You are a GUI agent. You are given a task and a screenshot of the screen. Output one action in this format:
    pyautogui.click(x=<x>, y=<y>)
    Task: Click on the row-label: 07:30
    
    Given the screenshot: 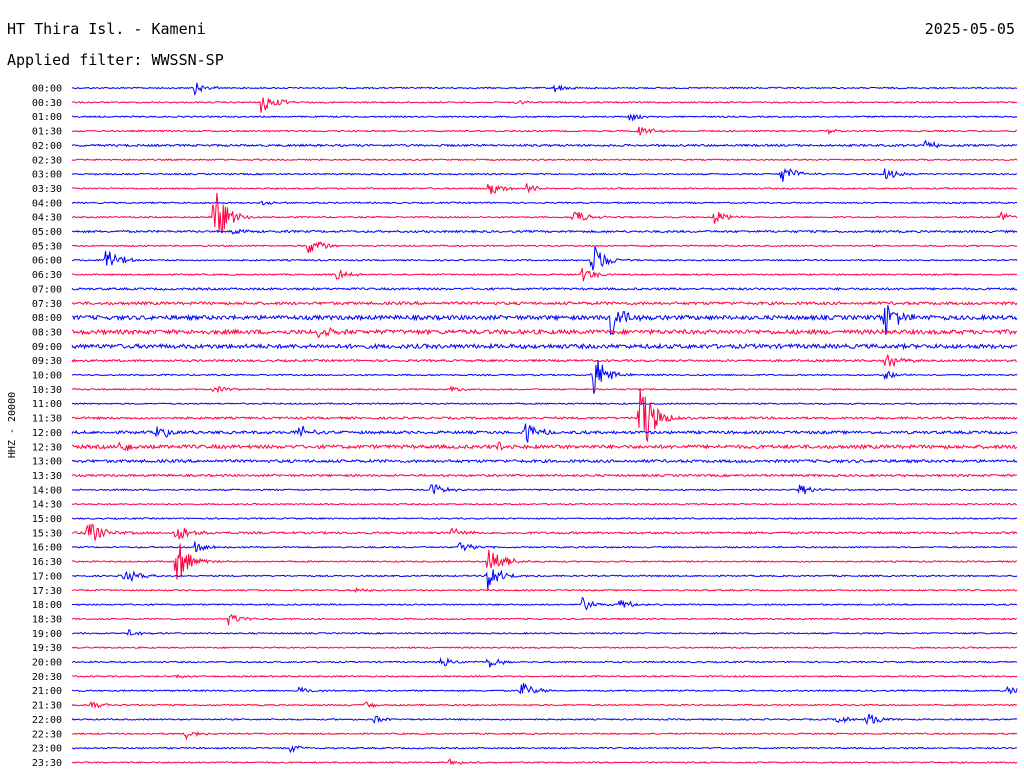 What is the action you would take?
    pyautogui.click(x=47, y=304)
    